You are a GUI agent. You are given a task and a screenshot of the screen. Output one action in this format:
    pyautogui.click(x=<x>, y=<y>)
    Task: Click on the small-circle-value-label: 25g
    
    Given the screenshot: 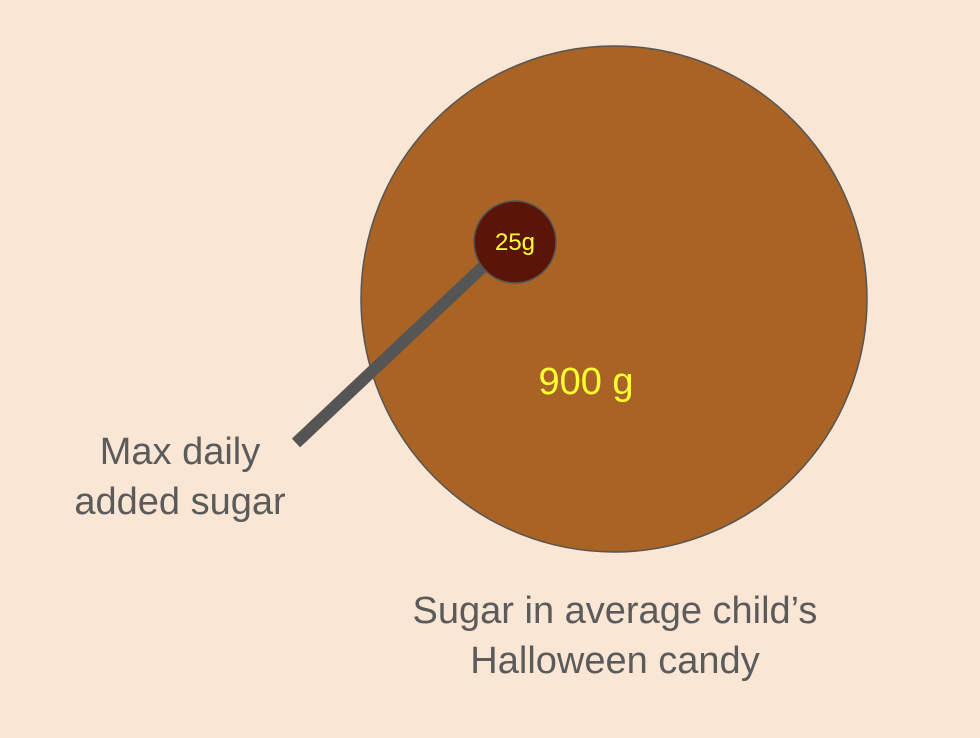 What is the action you would take?
    pyautogui.click(x=515, y=242)
    